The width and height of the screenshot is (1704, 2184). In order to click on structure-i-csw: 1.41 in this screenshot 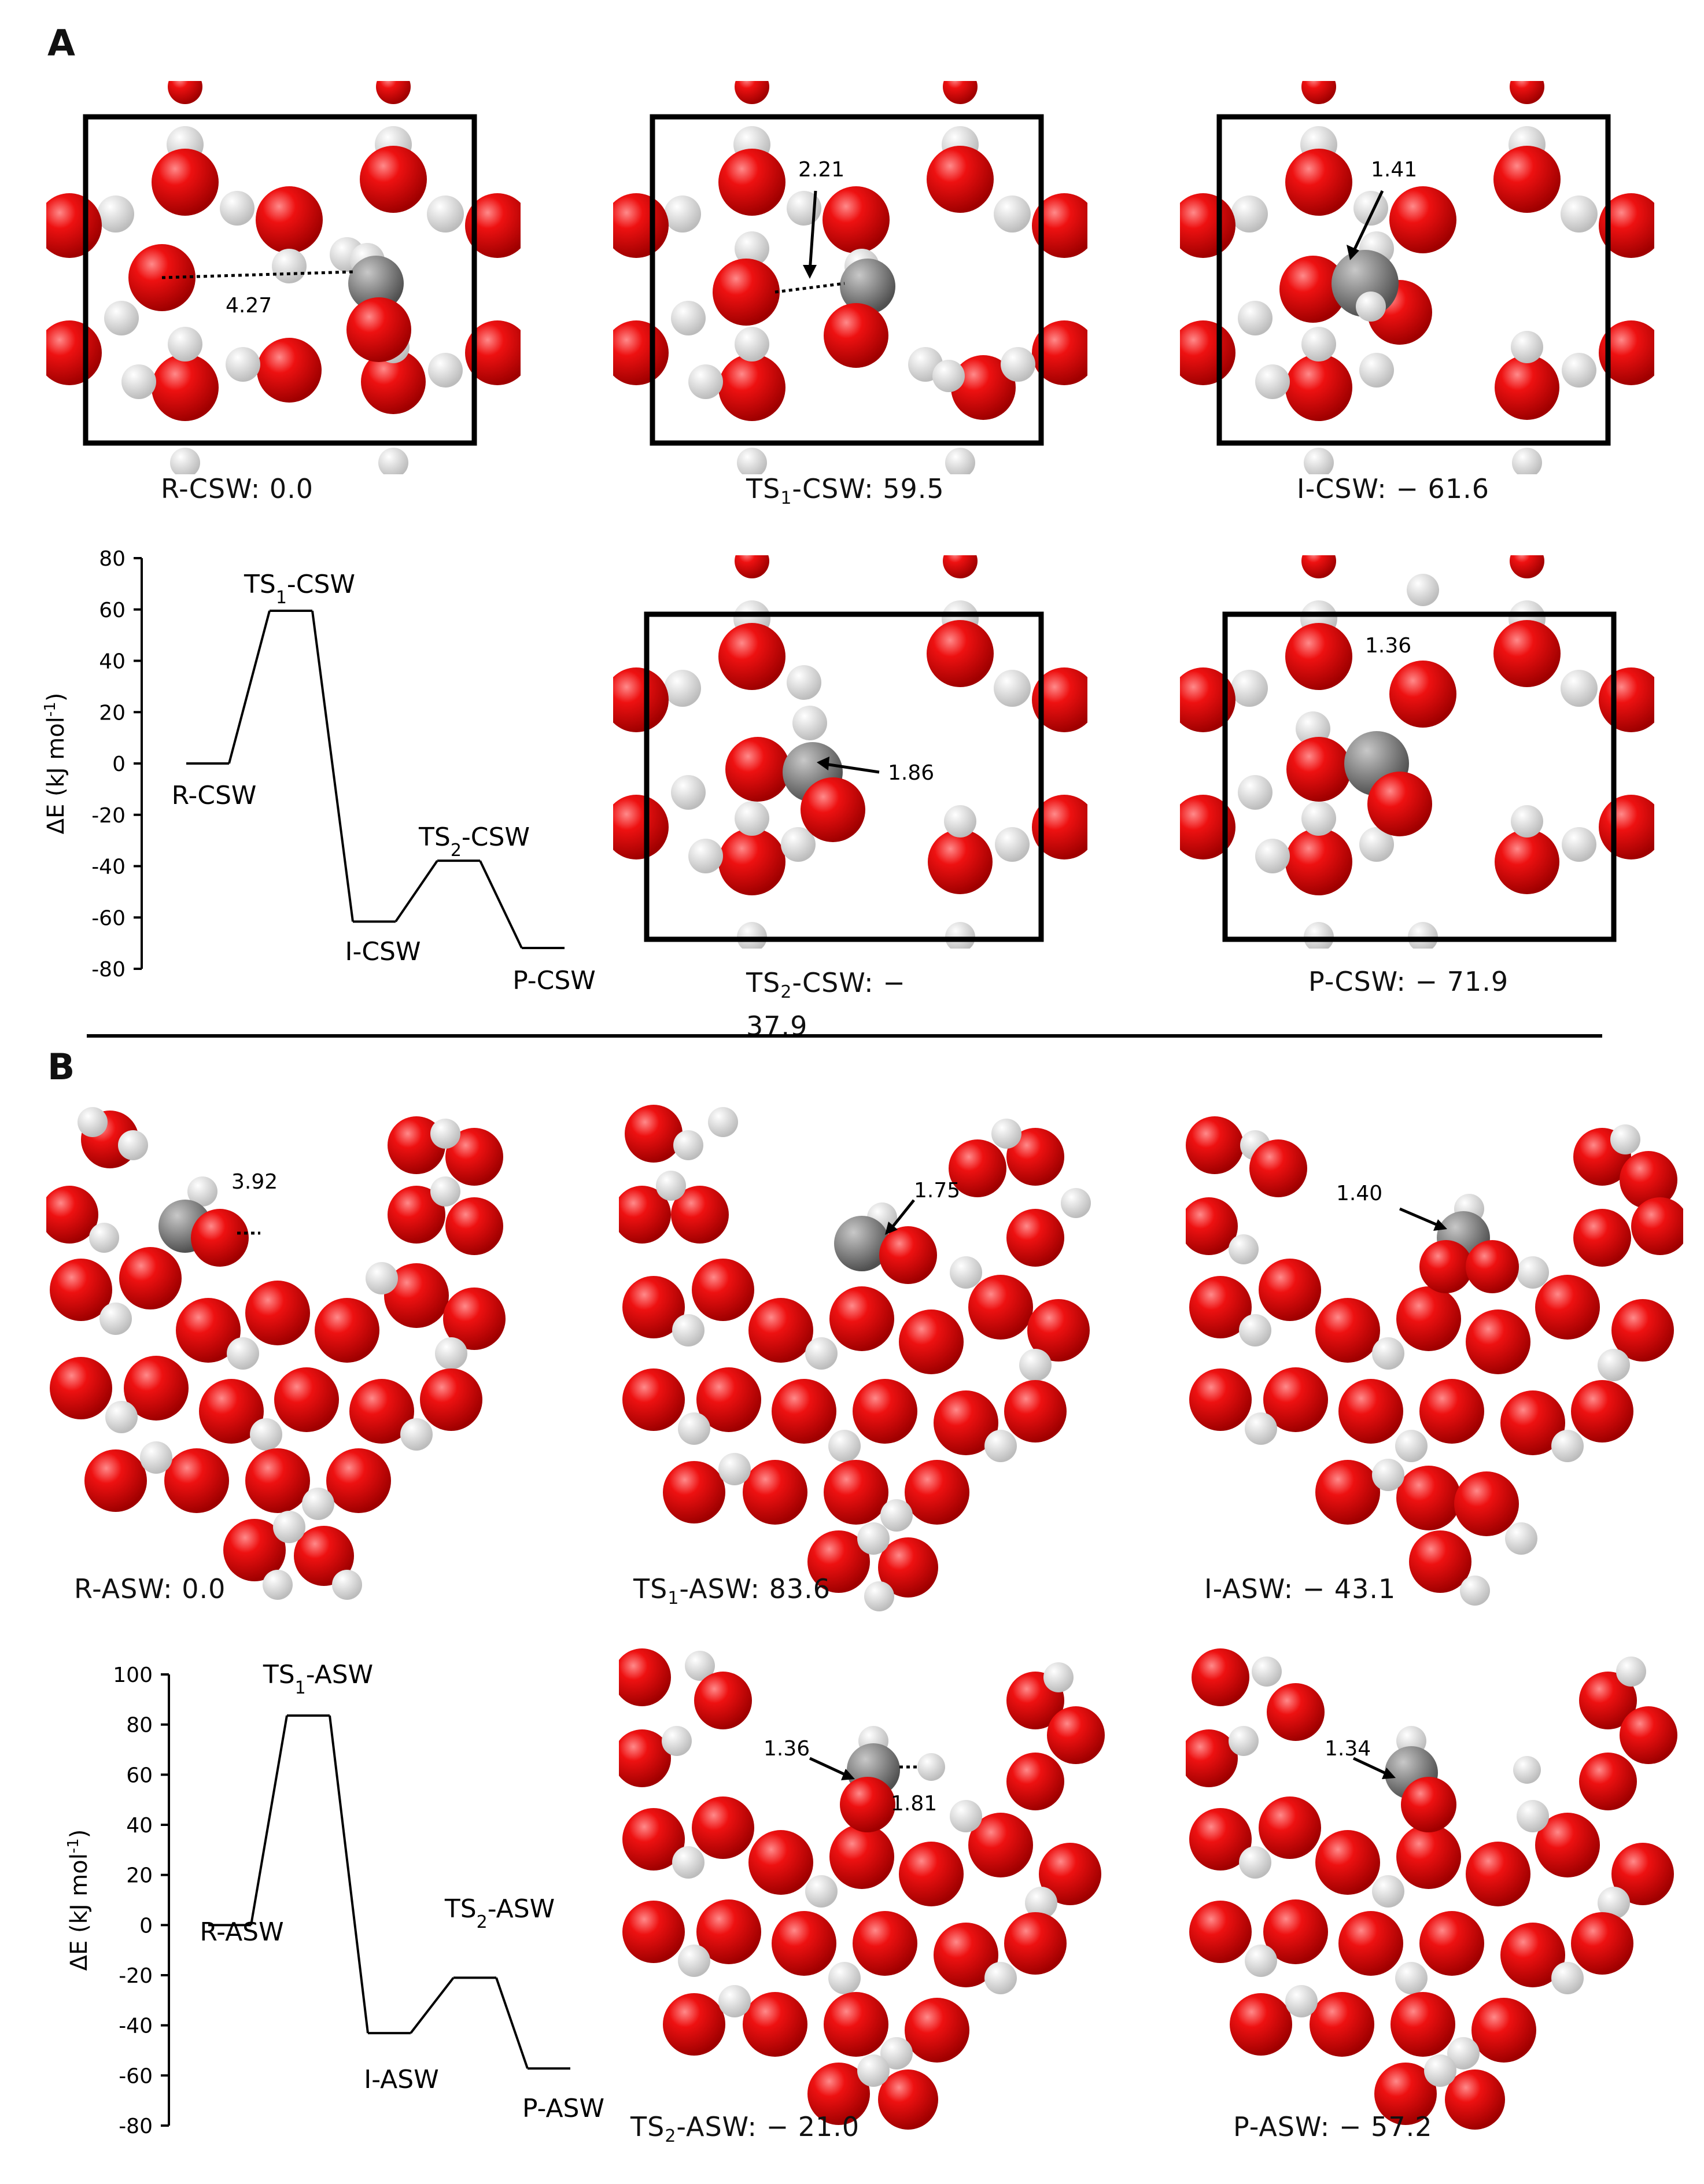, I will do `click(1417, 277)`.